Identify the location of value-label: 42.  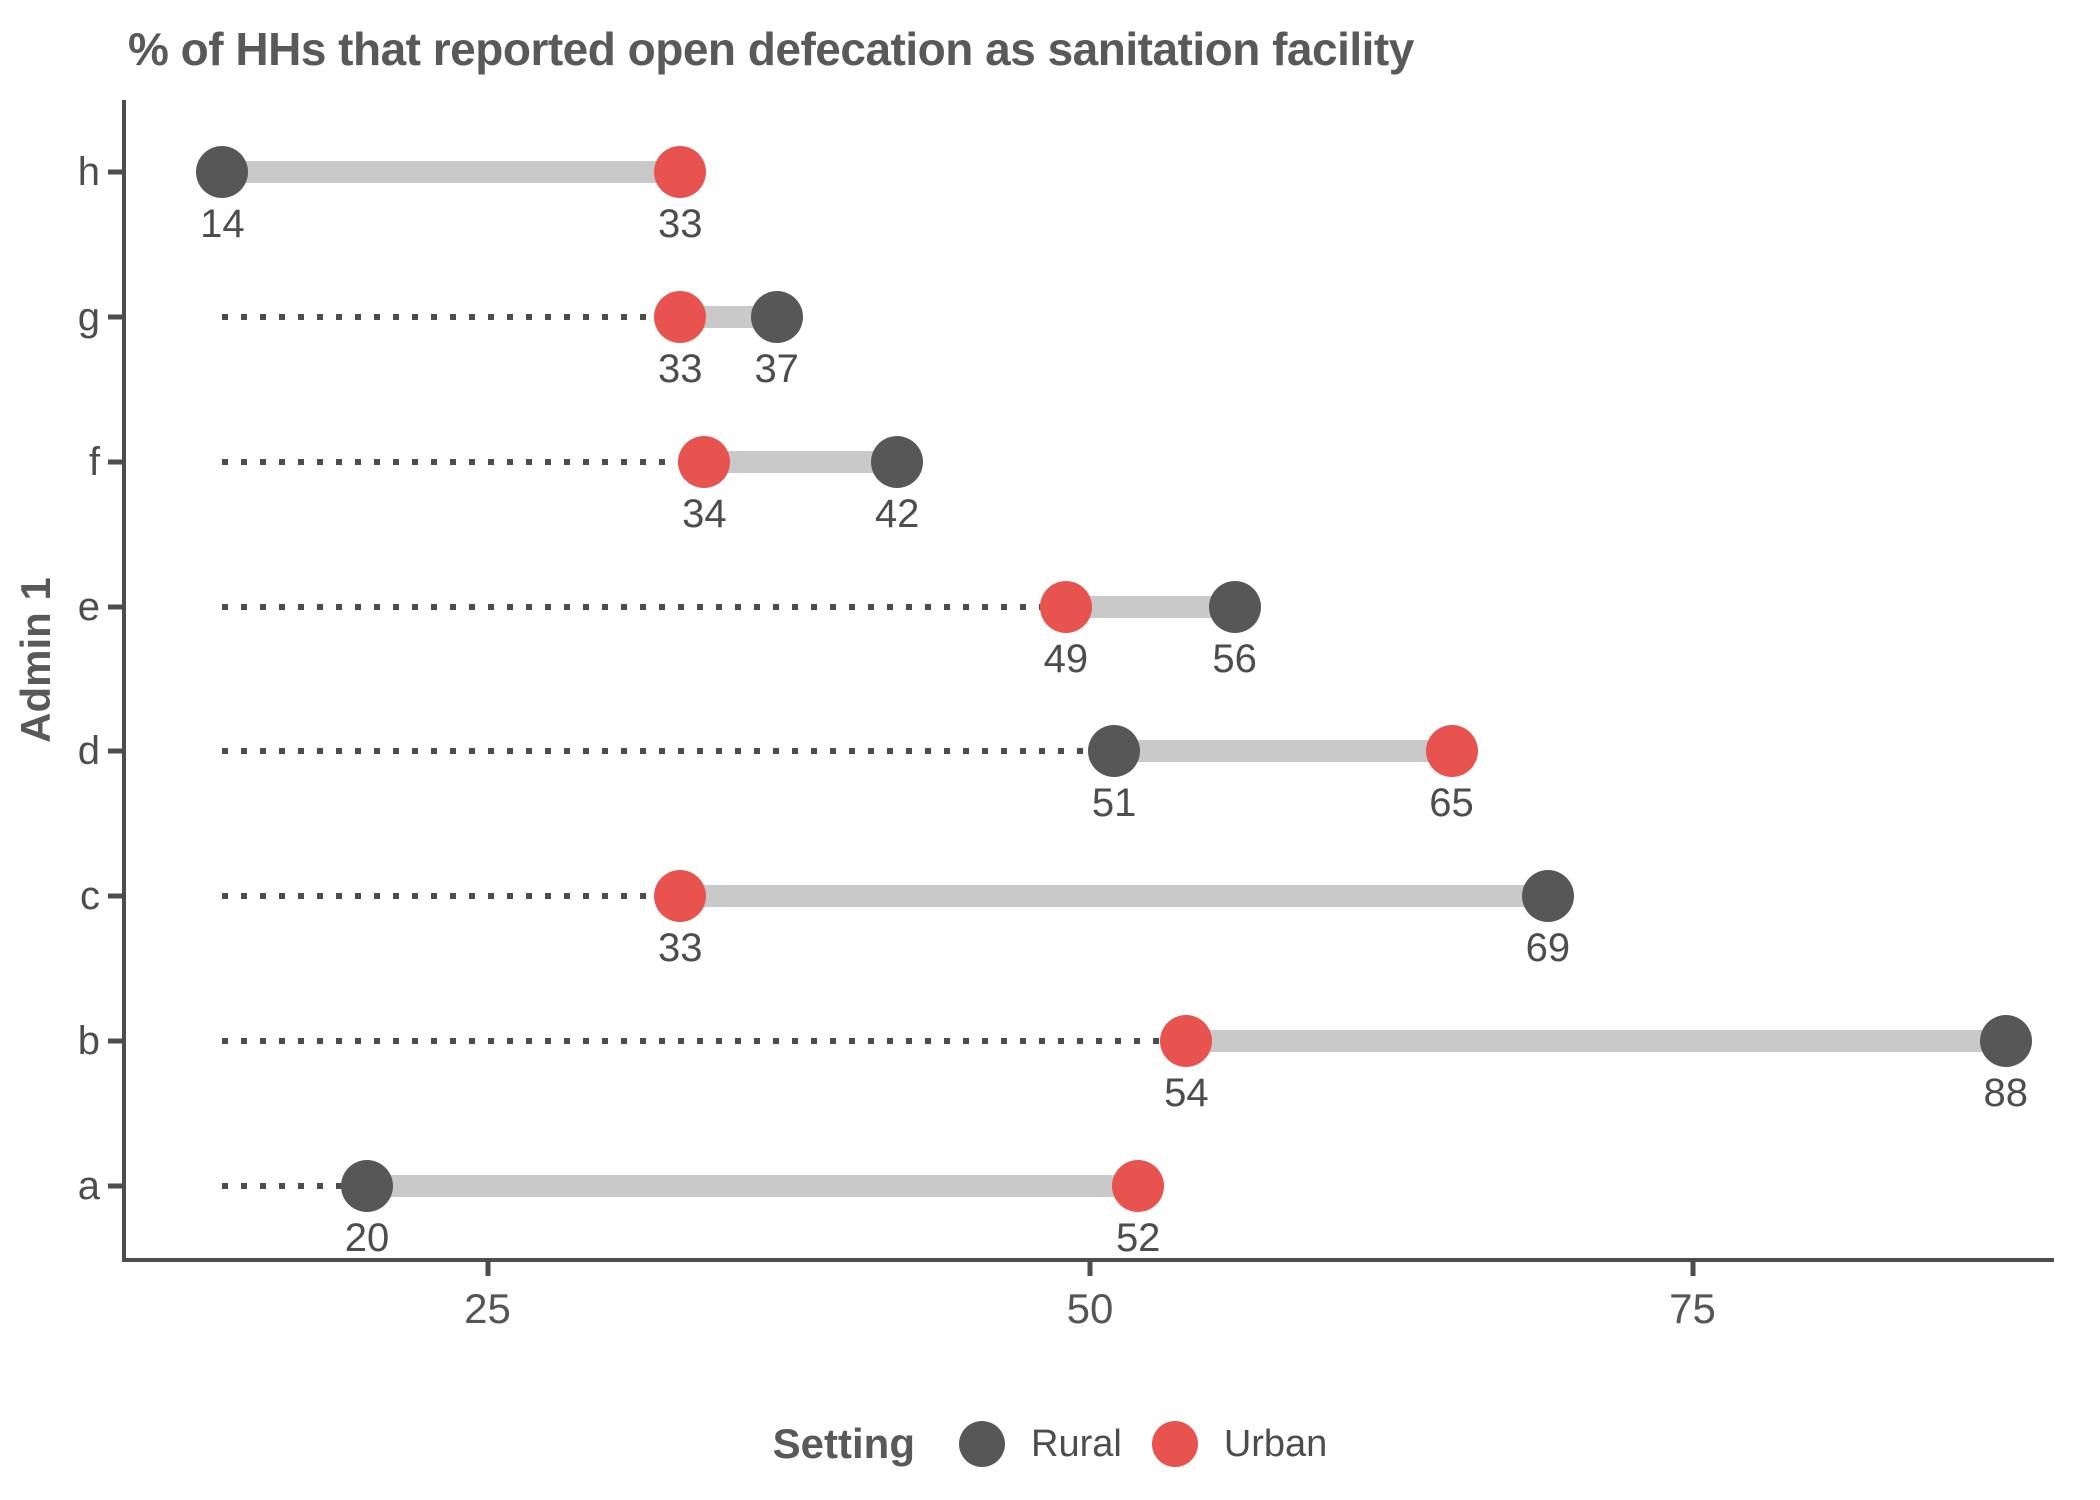
(897, 513).